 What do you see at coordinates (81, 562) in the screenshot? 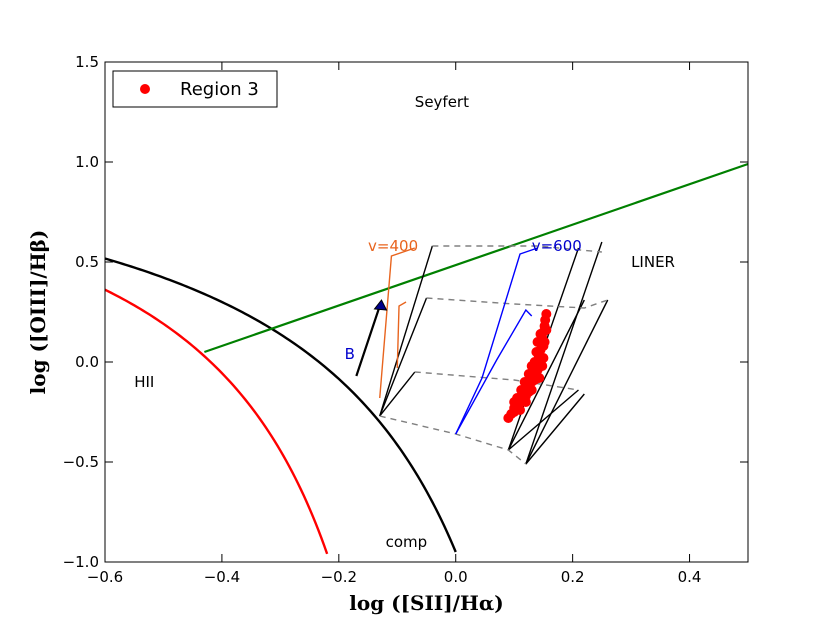
I see `y-tick-label: −1.0` at bounding box center [81, 562].